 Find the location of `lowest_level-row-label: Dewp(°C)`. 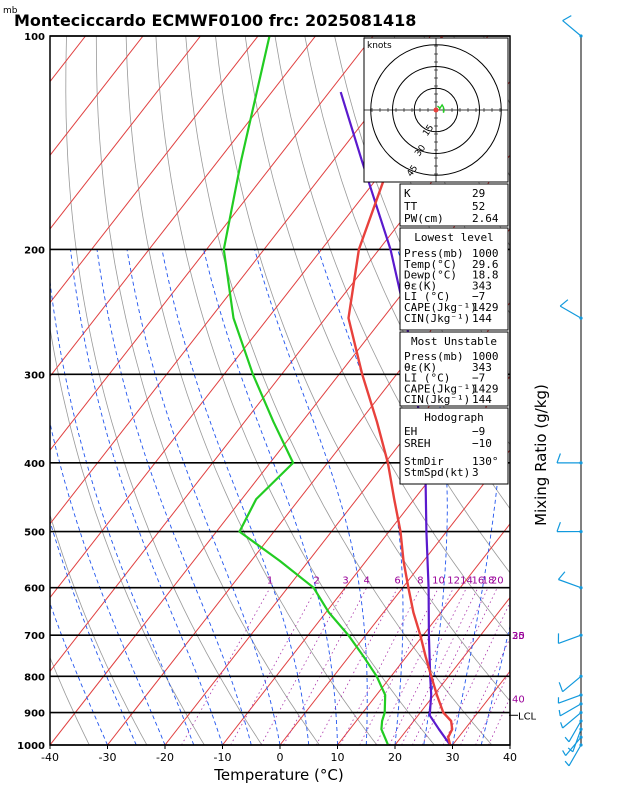

lowest_level-row-label: Dewp(°C) is located at coordinates (430, 275).